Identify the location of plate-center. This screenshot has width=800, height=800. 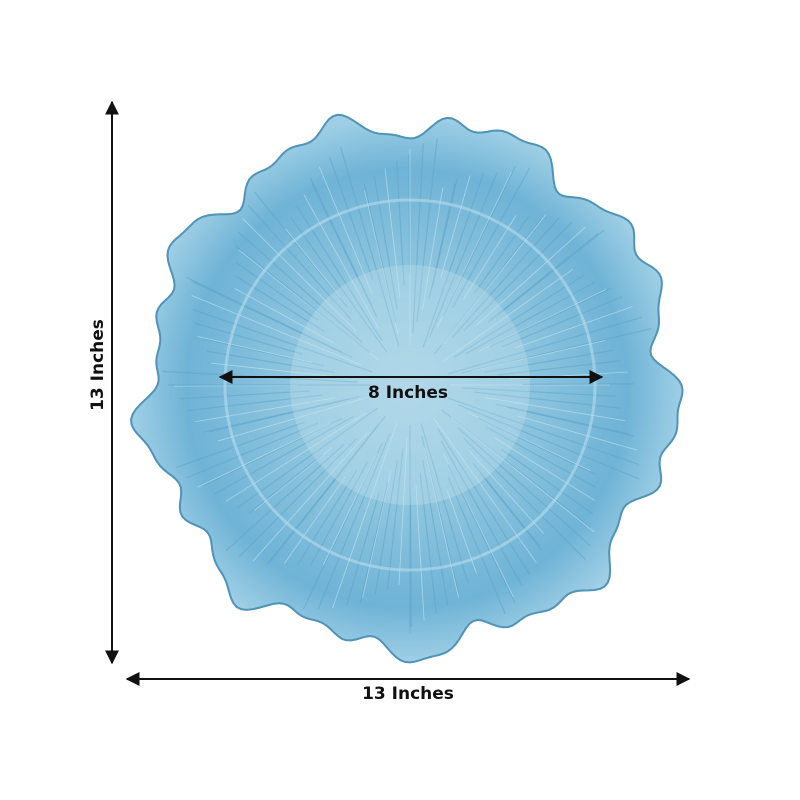
(410, 385).